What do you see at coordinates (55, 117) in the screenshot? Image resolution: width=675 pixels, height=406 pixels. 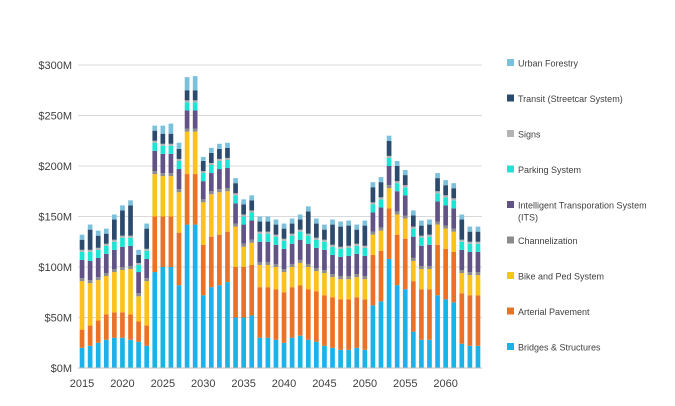 I see `y-tick-label: $250M` at bounding box center [55, 117].